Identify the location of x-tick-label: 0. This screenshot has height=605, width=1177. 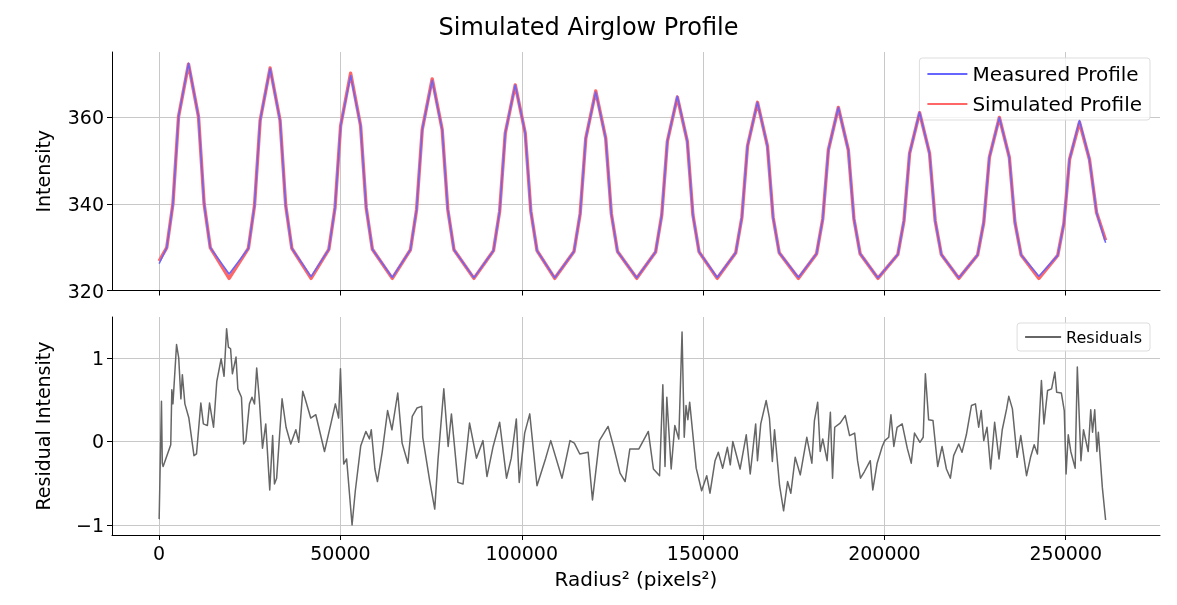
(159, 552).